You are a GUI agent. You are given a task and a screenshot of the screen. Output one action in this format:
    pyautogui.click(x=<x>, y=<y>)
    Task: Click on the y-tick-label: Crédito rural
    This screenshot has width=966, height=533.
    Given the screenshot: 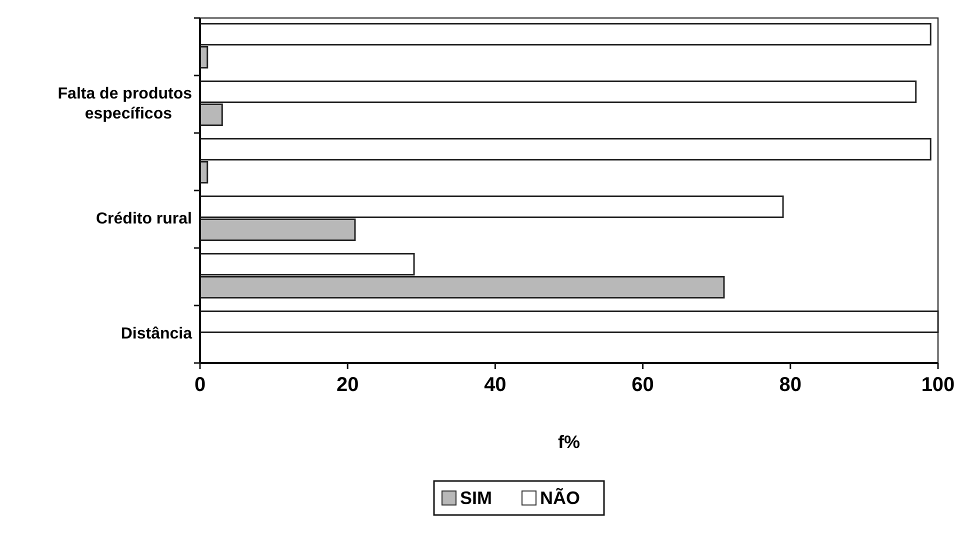 What is the action you would take?
    pyautogui.click(x=144, y=219)
    